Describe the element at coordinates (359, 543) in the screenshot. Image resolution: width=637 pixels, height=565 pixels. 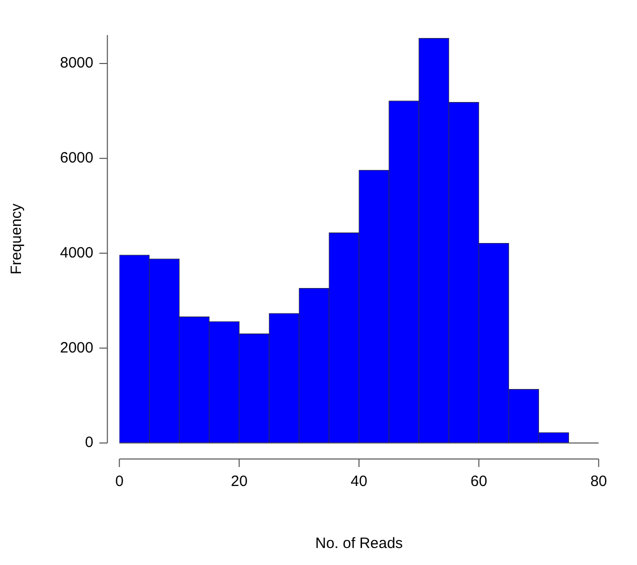
I see `x-axis-title: No. of Reads` at that location.